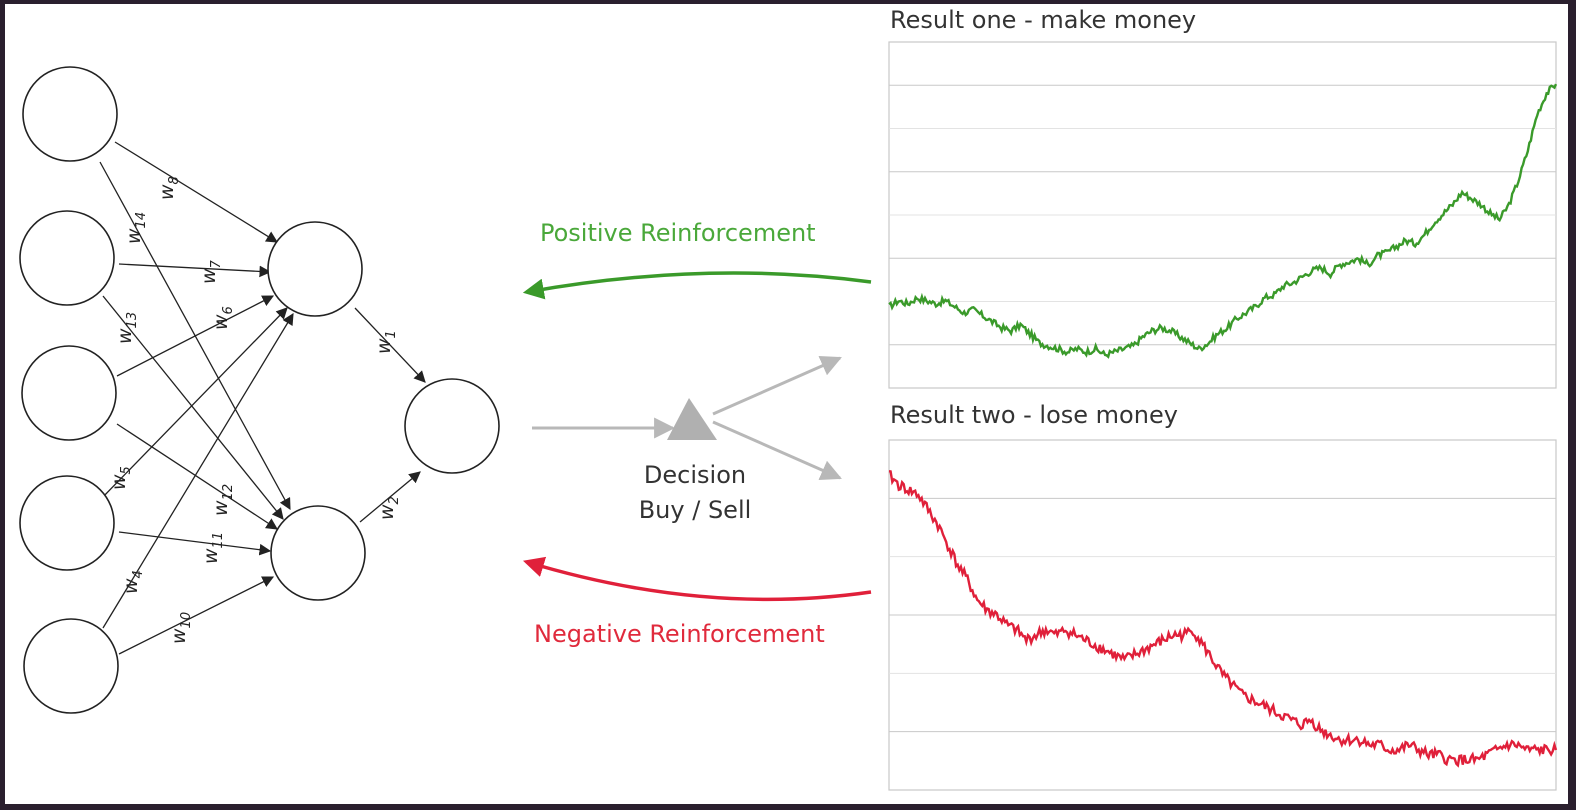 The height and width of the screenshot is (810, 1576). I want to click on buy-sell-label: Buy / Sell, so click(695, 510).